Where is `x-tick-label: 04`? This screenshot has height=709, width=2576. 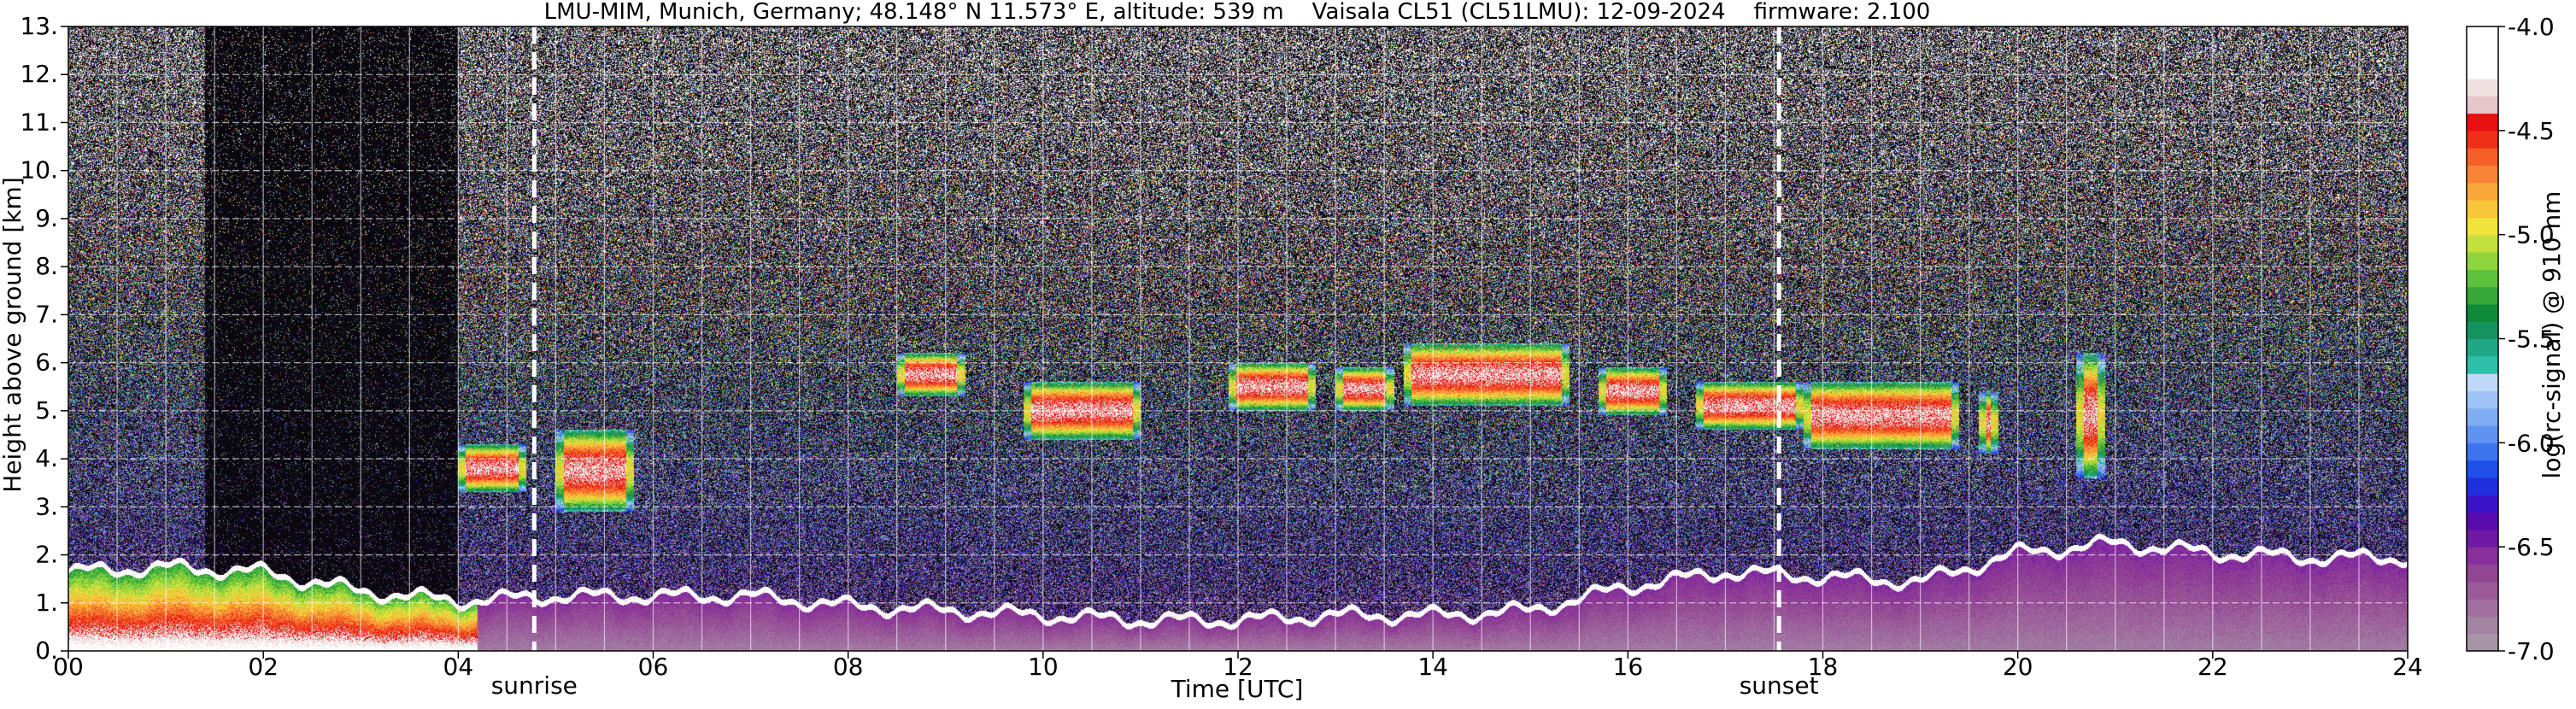
x-tick-label: 04 is located at coordinates (458, 667).